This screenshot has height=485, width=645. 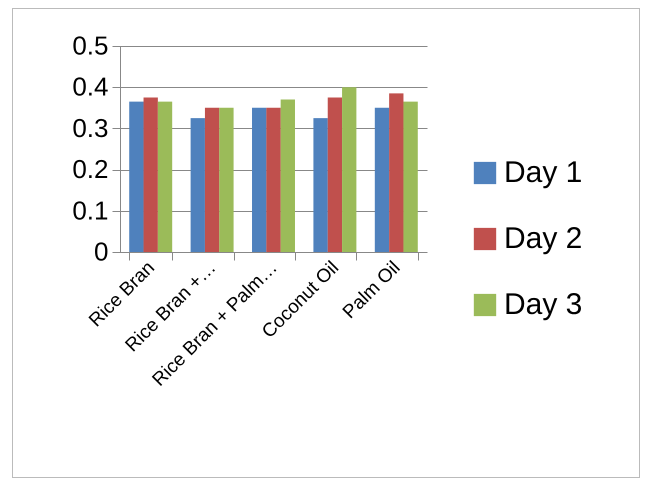 What do you see at coordinates (90, 127) in the screenshot?
I see `y-tick-label: 0.3` at bounding box center [90, 127].